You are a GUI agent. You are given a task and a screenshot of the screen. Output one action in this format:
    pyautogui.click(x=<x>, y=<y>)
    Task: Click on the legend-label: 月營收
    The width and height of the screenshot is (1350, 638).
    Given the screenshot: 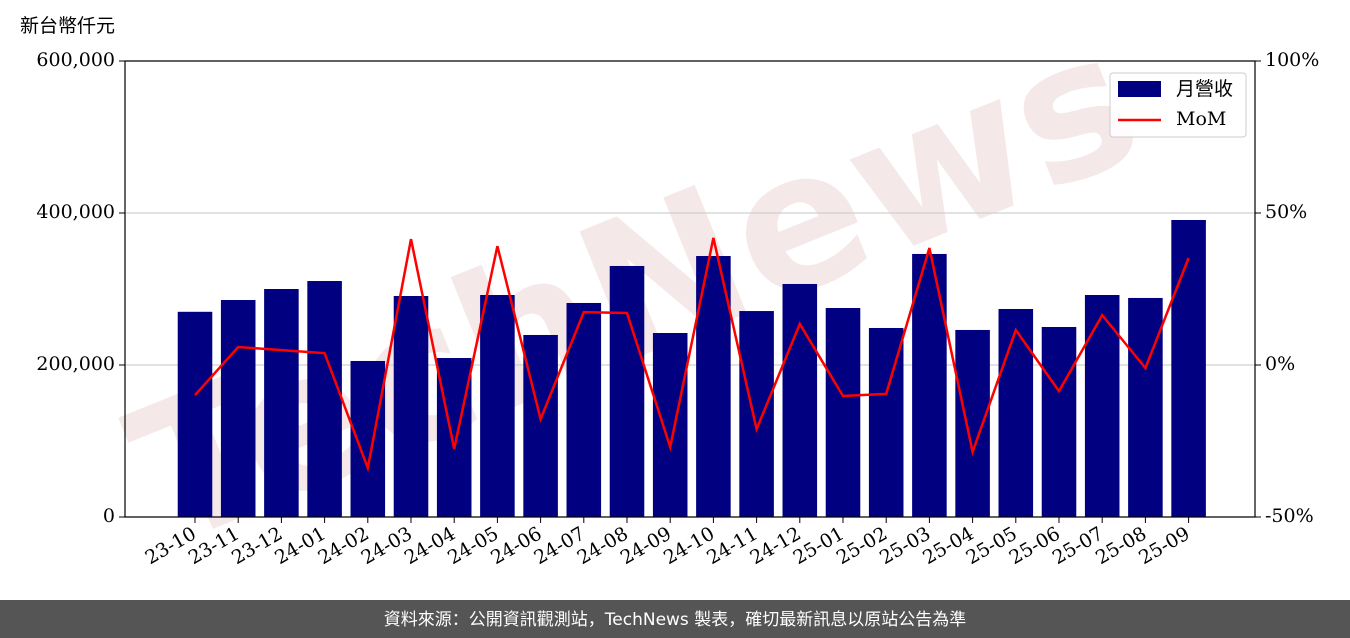 What is the action you would take?
    pyautogui.click(x=1204, y=89)
    